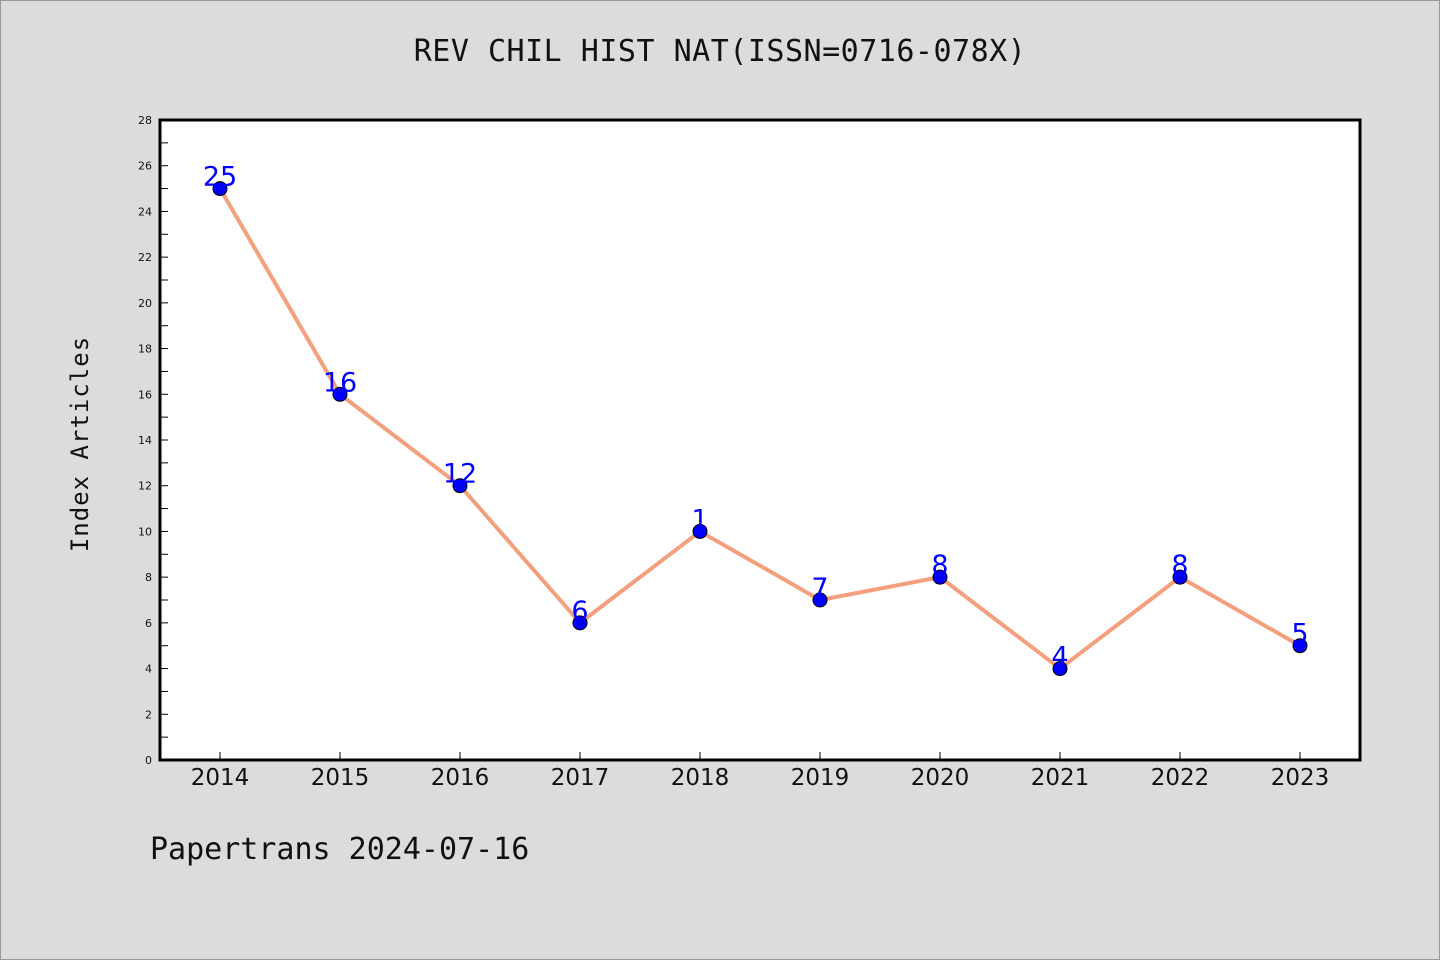 This screenshot has width=1440, height=960. I want to click on x-tick-label: 2015, so click(340, 778).